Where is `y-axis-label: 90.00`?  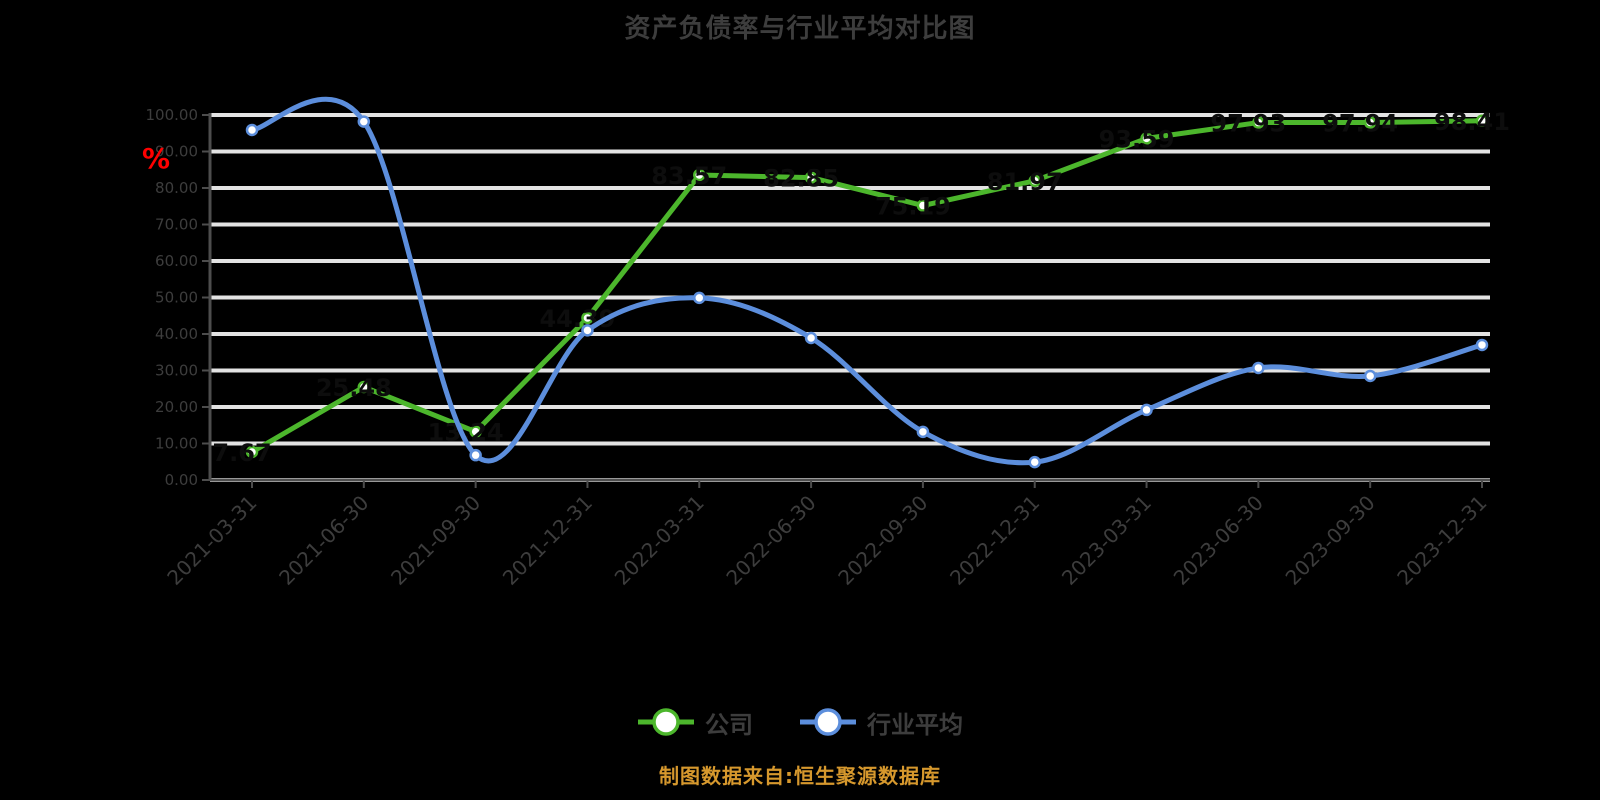 y-axis-label: 90.00 is located at coordinates (176, 152).